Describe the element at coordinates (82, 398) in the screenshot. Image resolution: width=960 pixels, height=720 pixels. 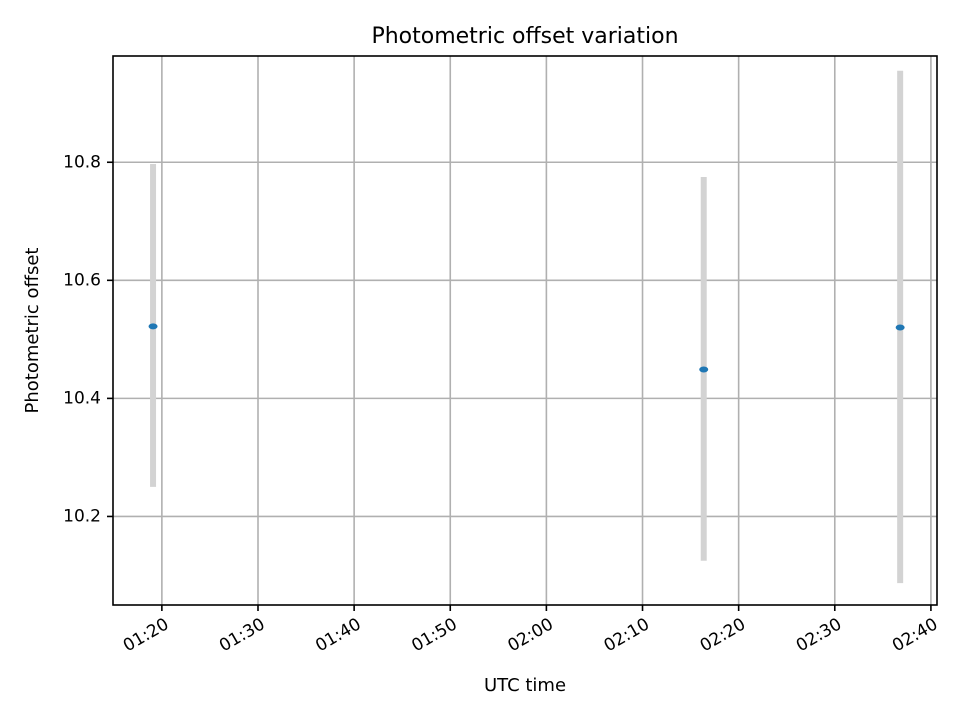
I see `y-tick-label: 10.4` at that location.